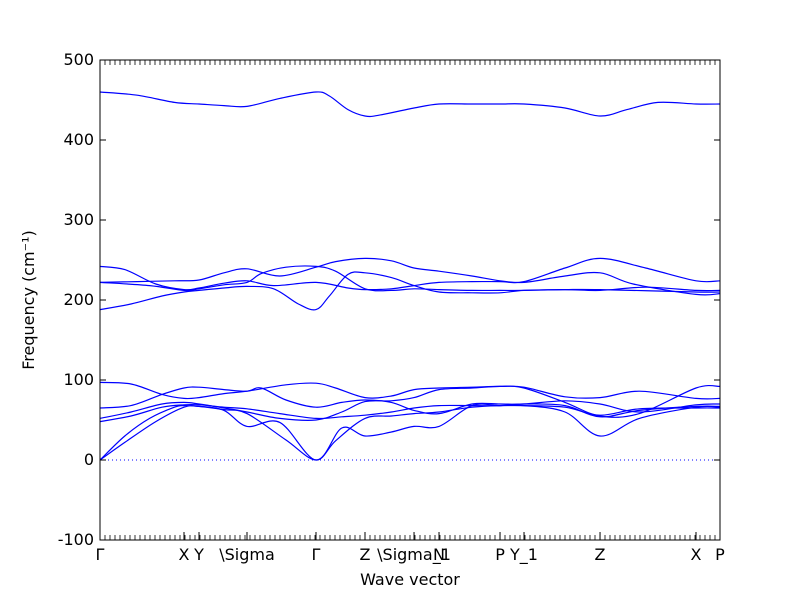 The image size is (800, 600). What do you see at coordinates (78, 379) in the screenshot?
I see `y-tick-label: 100` at bounding box center [78, 379].